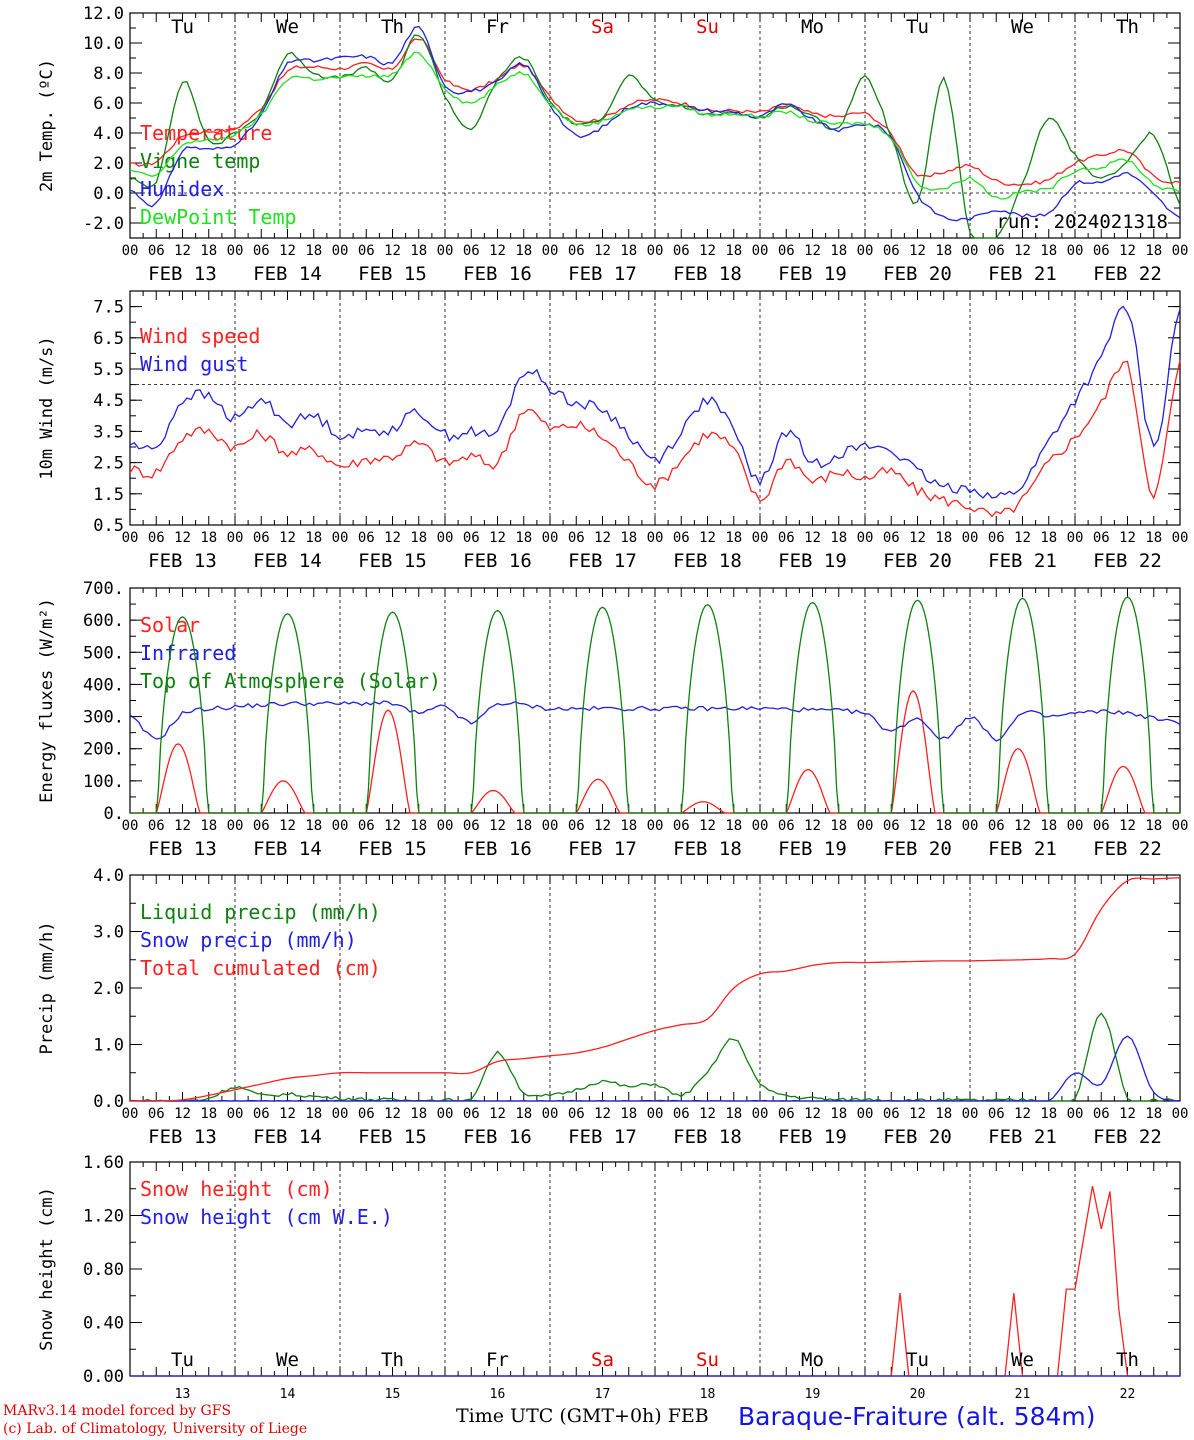  I want to click on y-tick-label: 400., so click(103, 685).